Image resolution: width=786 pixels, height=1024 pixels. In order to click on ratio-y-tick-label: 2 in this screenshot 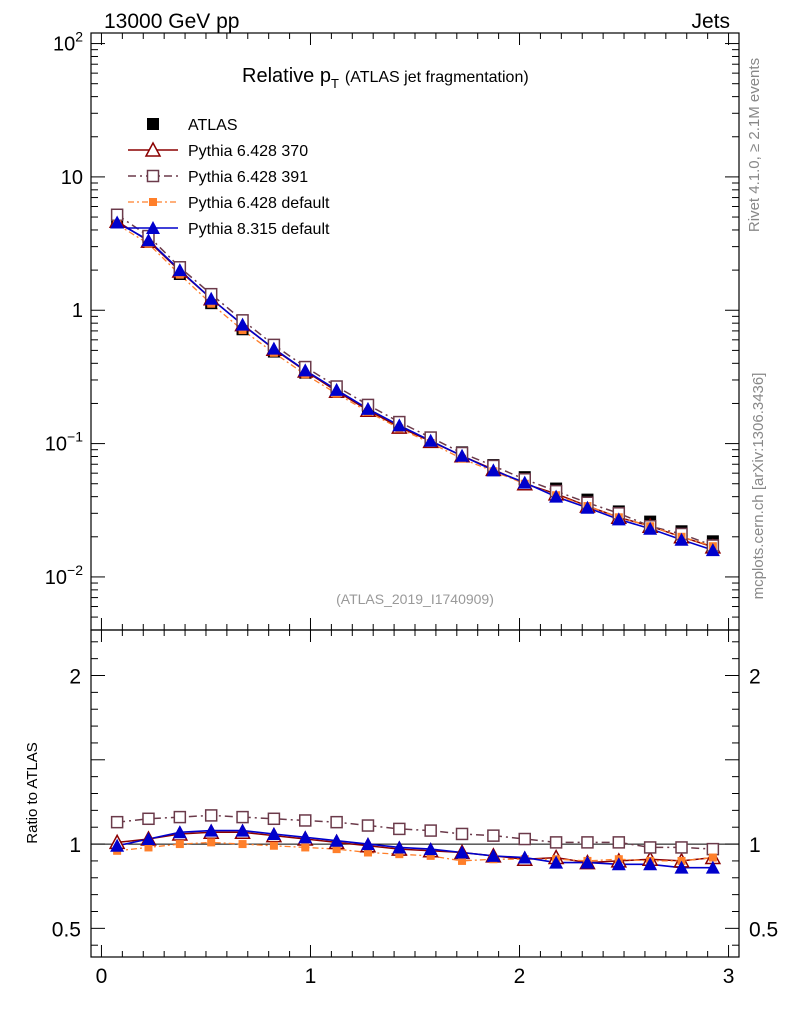, I will do `click(75, 677)`.